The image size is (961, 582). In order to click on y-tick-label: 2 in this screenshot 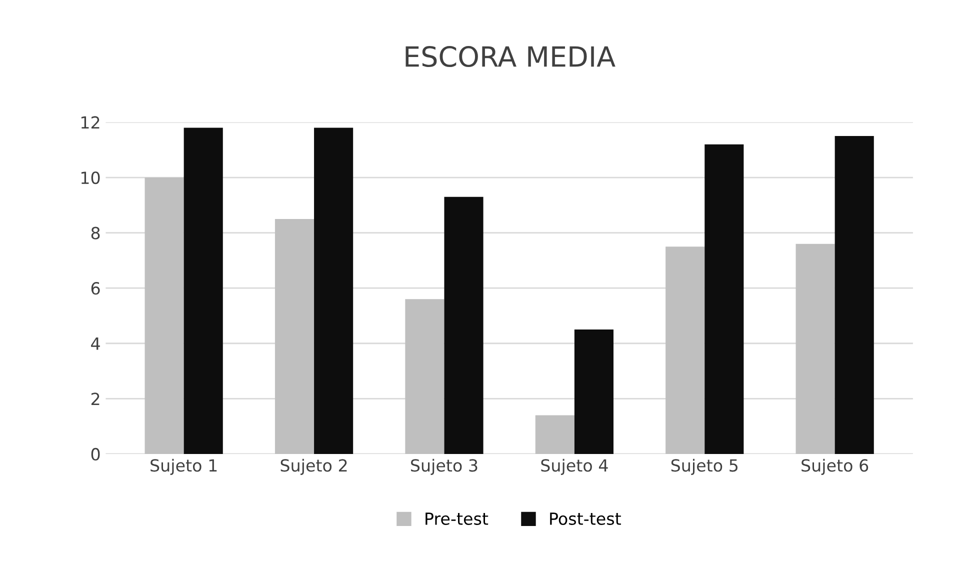, I will do `click(95, 398)`.